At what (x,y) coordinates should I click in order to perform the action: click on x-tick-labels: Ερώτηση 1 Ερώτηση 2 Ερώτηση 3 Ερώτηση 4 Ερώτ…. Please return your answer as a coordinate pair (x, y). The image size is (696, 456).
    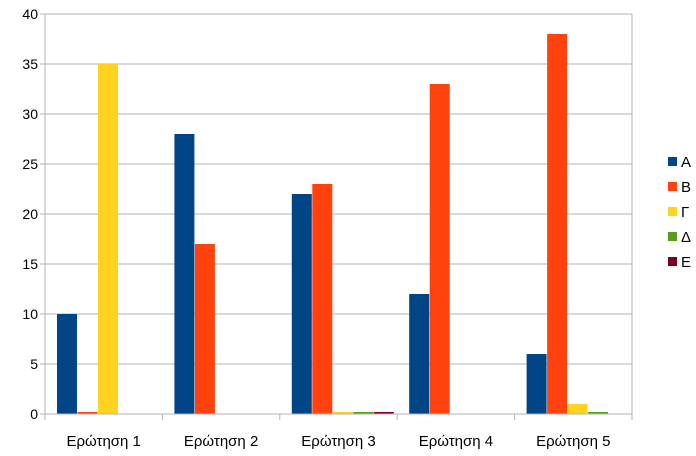
    Looking at the image, I should click on (338, 441).